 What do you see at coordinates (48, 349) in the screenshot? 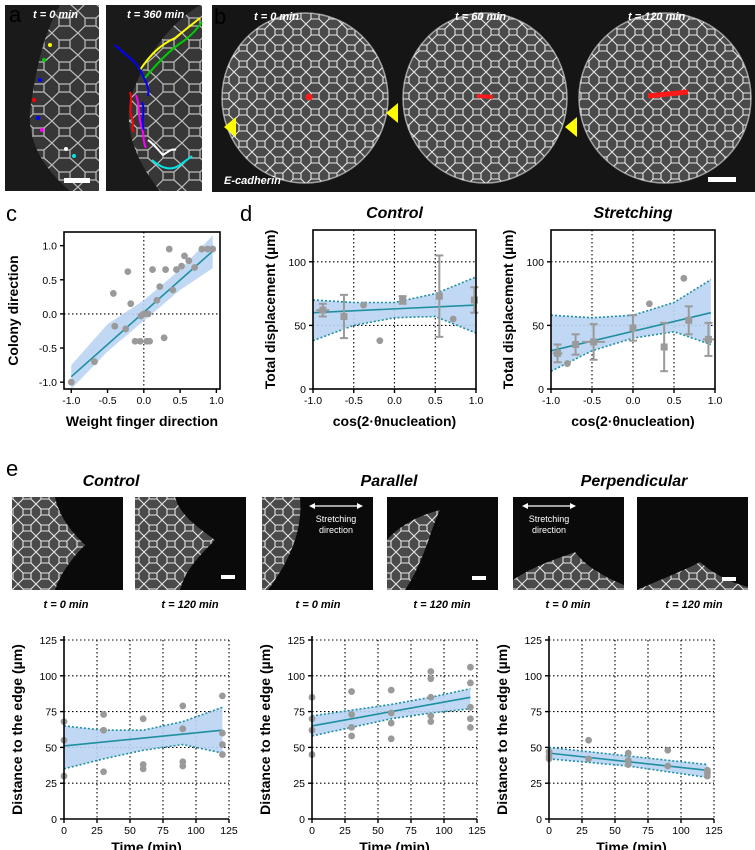
I see `y-tick-label: -0.5` at bounding box center [48, 349].